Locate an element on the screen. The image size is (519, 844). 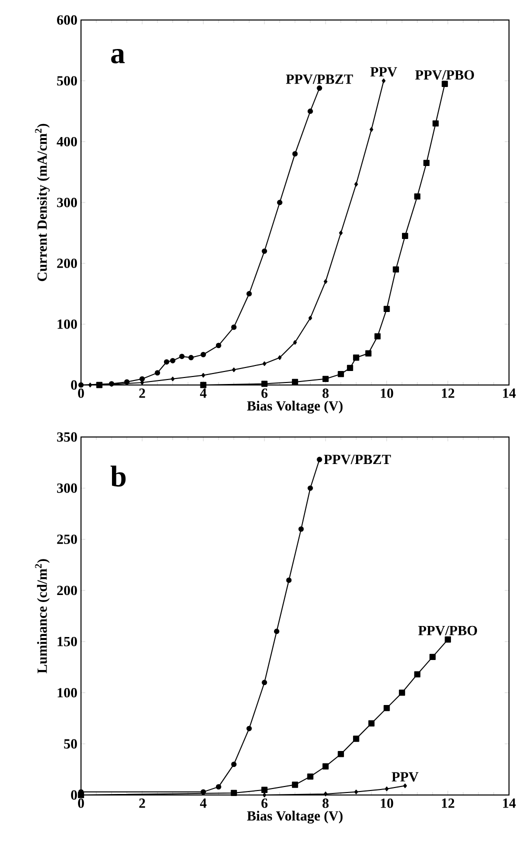
y-tick-label: 150 is located at coordinates (67, 641).